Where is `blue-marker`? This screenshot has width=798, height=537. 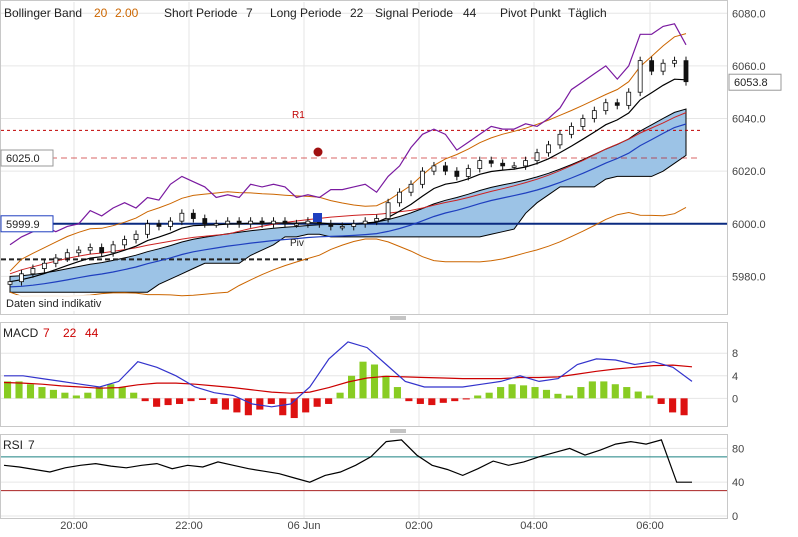 blue-marker is located at coordinates (317, 217).